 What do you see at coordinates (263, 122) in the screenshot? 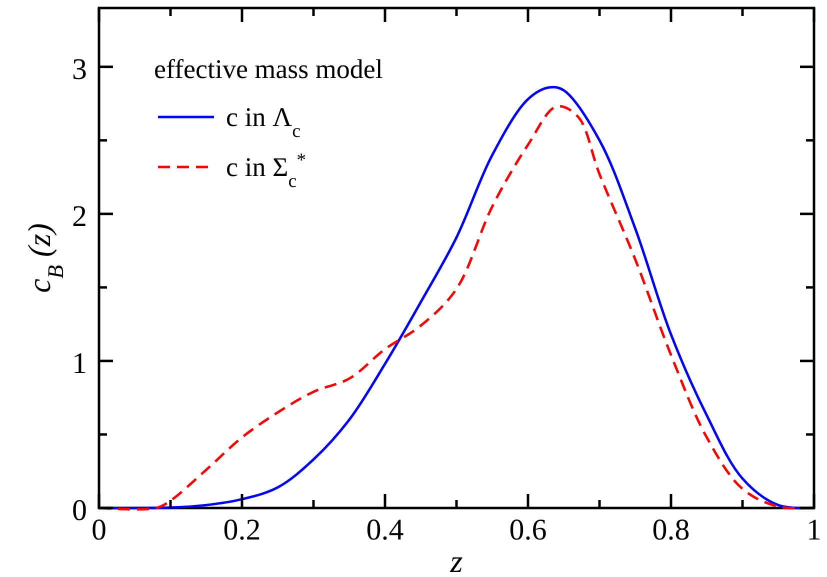
I see `legend-label: c in Λ$_{c}$` at bounding box center [263, 122].